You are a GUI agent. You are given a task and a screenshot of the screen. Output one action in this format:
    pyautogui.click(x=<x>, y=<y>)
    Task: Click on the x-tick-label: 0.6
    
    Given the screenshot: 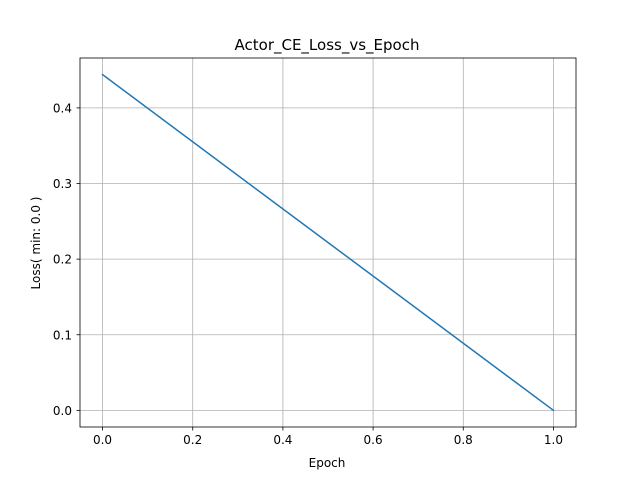 What is the action you would take?
    pyautogui.click(x=373, y=440)
    